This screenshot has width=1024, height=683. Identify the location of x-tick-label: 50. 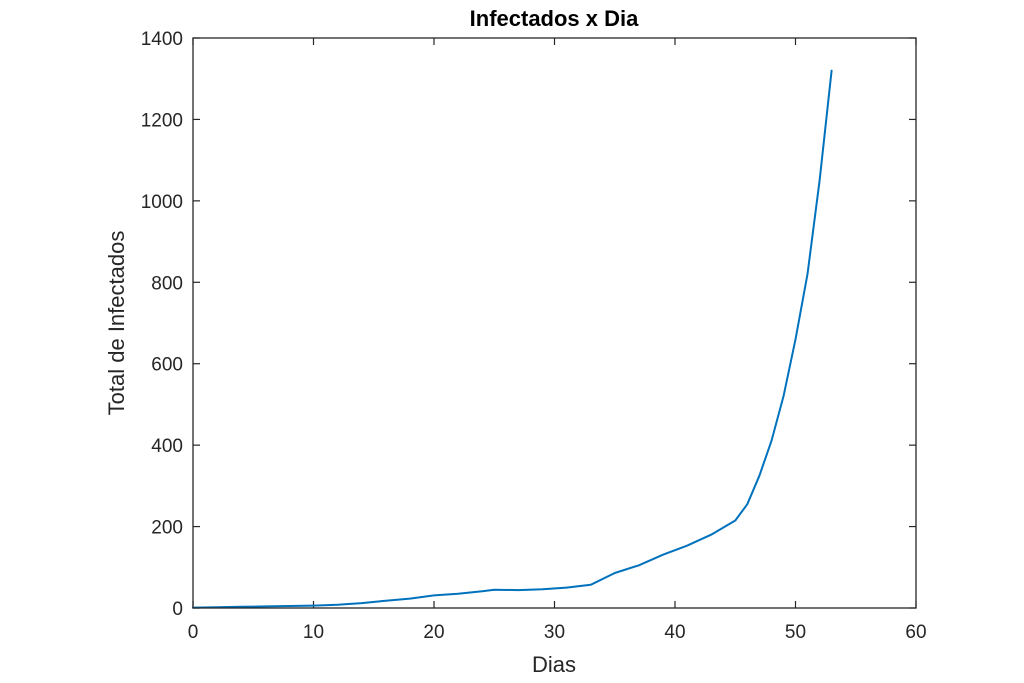
(795, 632).